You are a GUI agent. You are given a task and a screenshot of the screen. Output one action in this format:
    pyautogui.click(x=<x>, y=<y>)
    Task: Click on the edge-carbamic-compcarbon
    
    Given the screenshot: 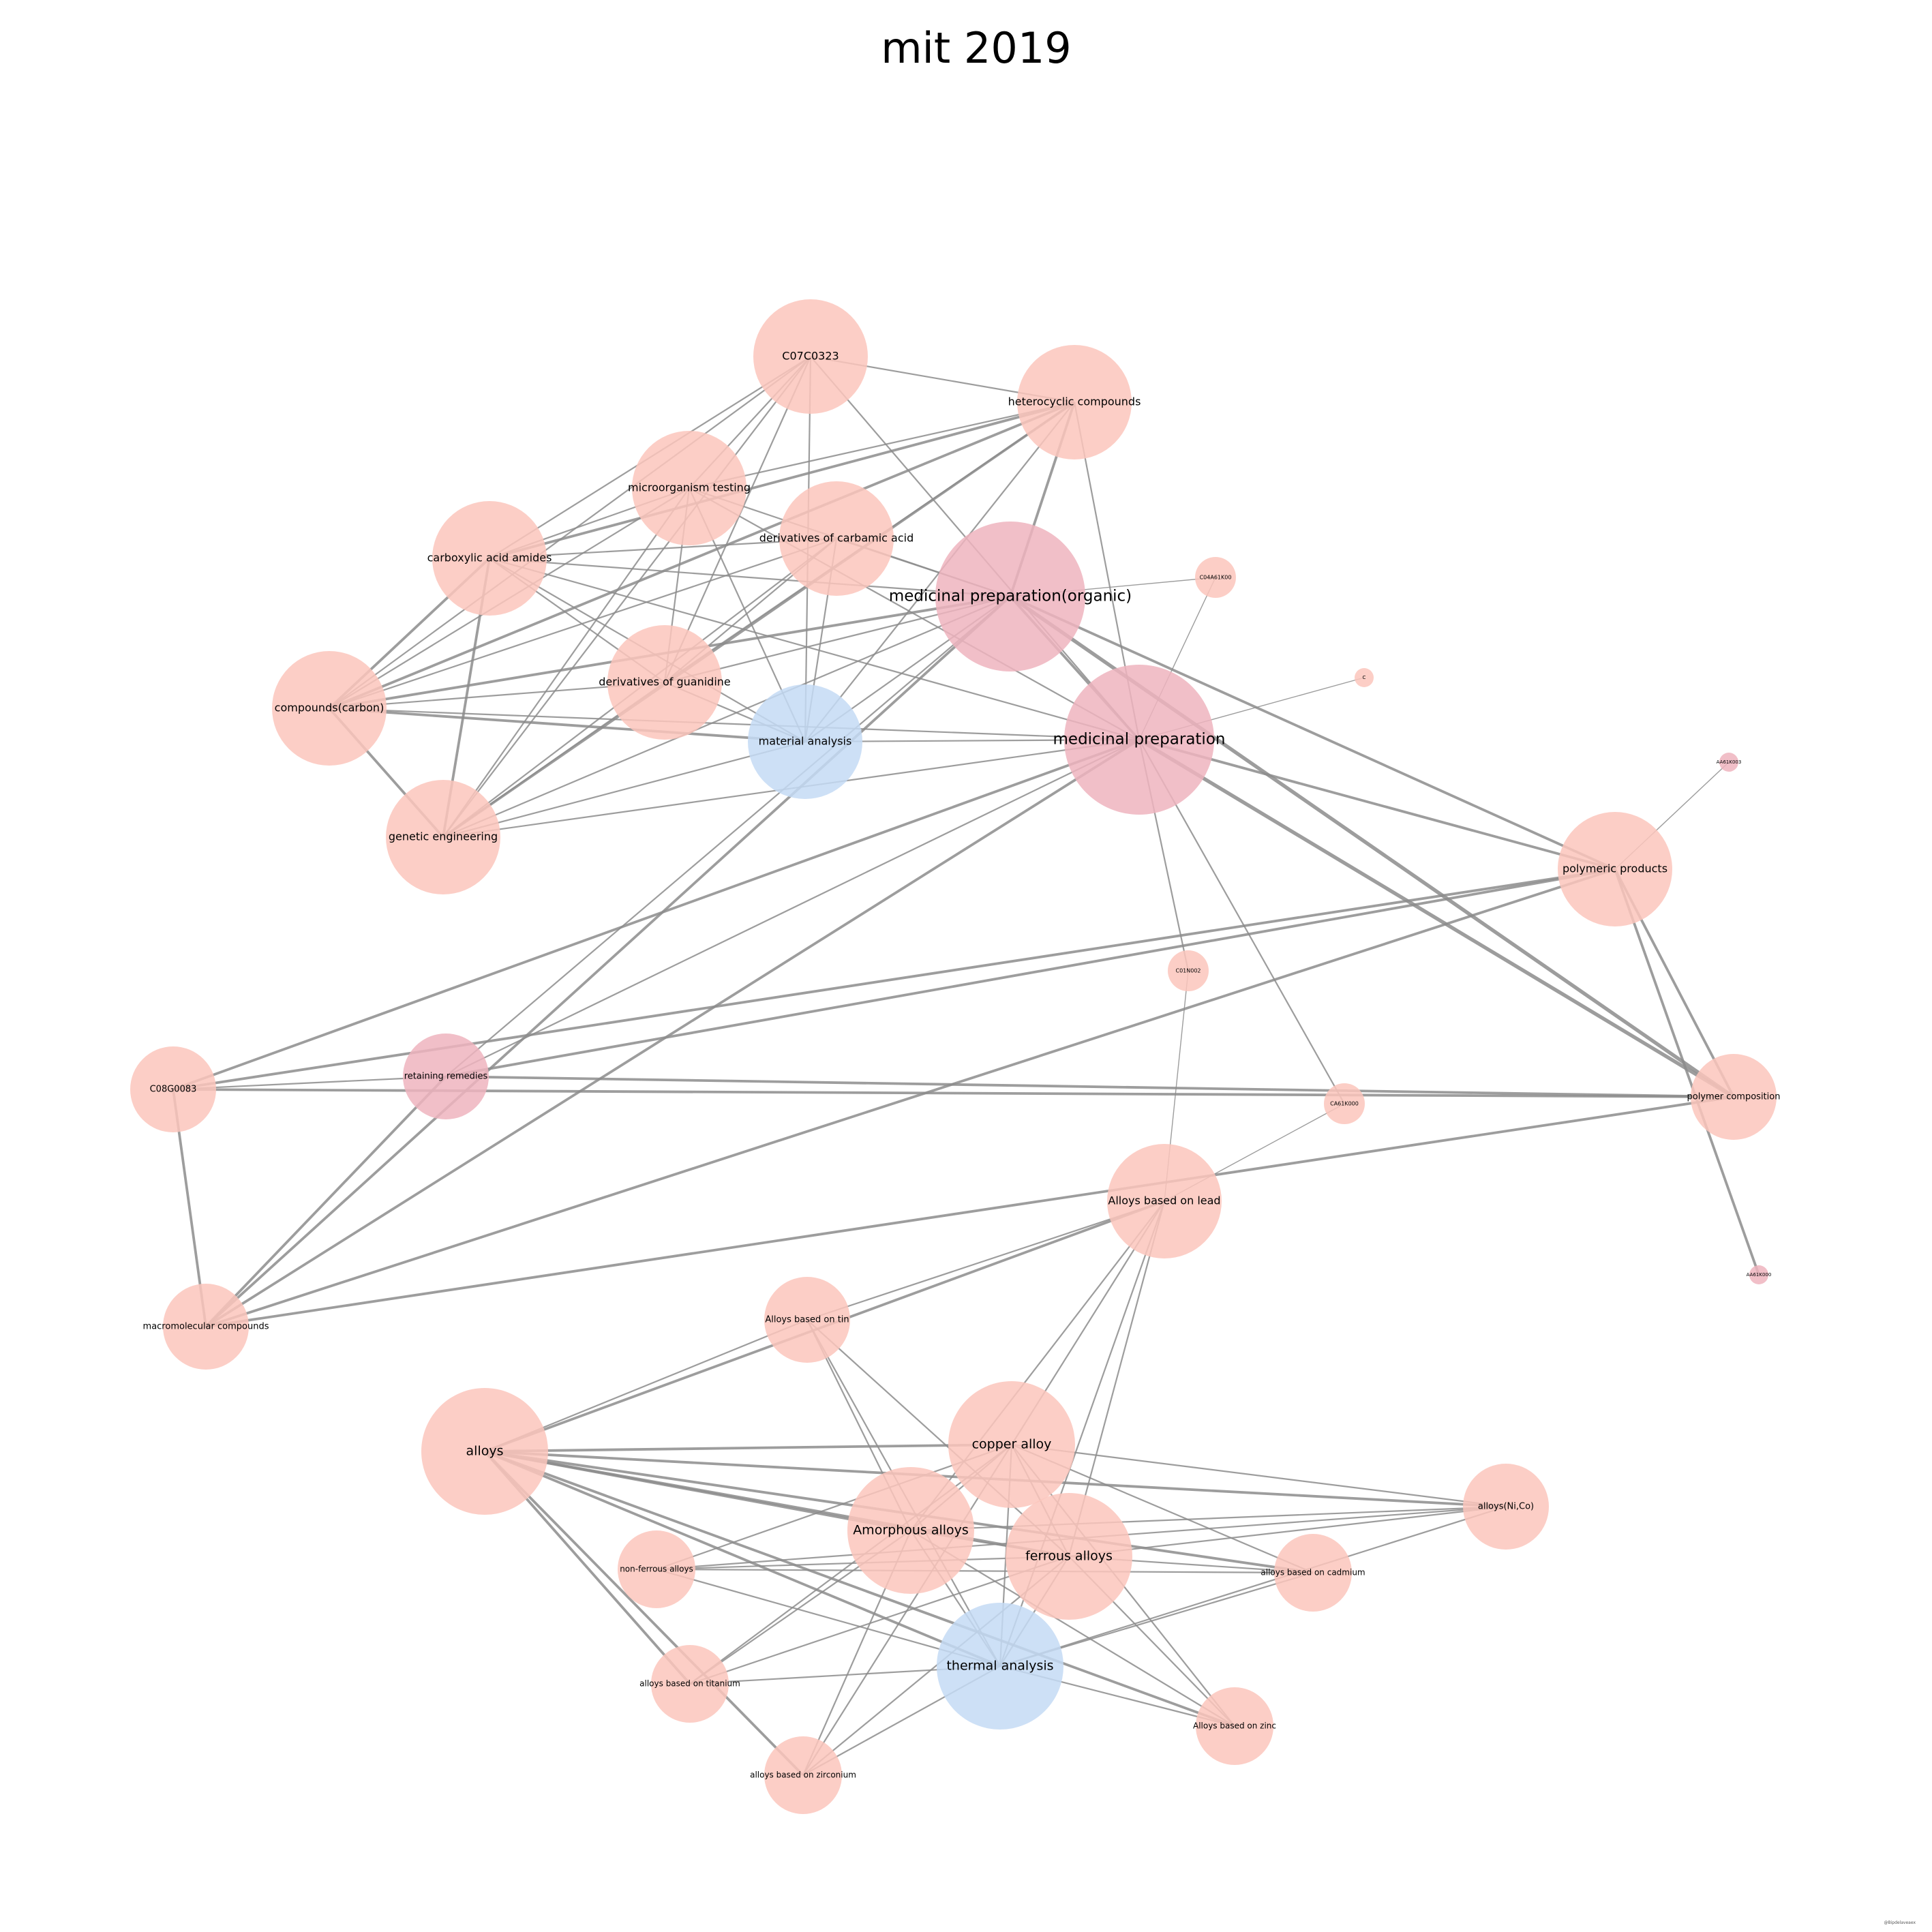 What is the action you would take?
    pyautogui.click(x=583, y=623)
    